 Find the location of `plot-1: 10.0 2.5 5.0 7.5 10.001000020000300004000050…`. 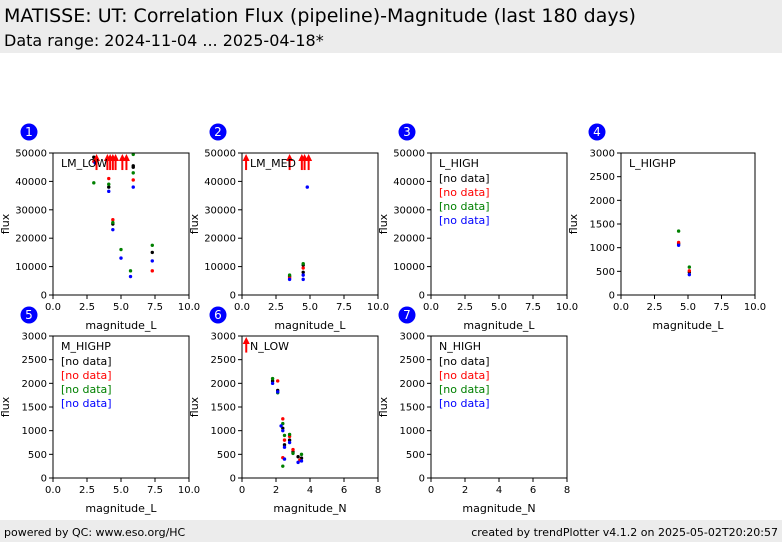

plot-1: 10.0 2.5 5.0 7.5 10.001000020000300004000050… is located at coordinates (100, 227).